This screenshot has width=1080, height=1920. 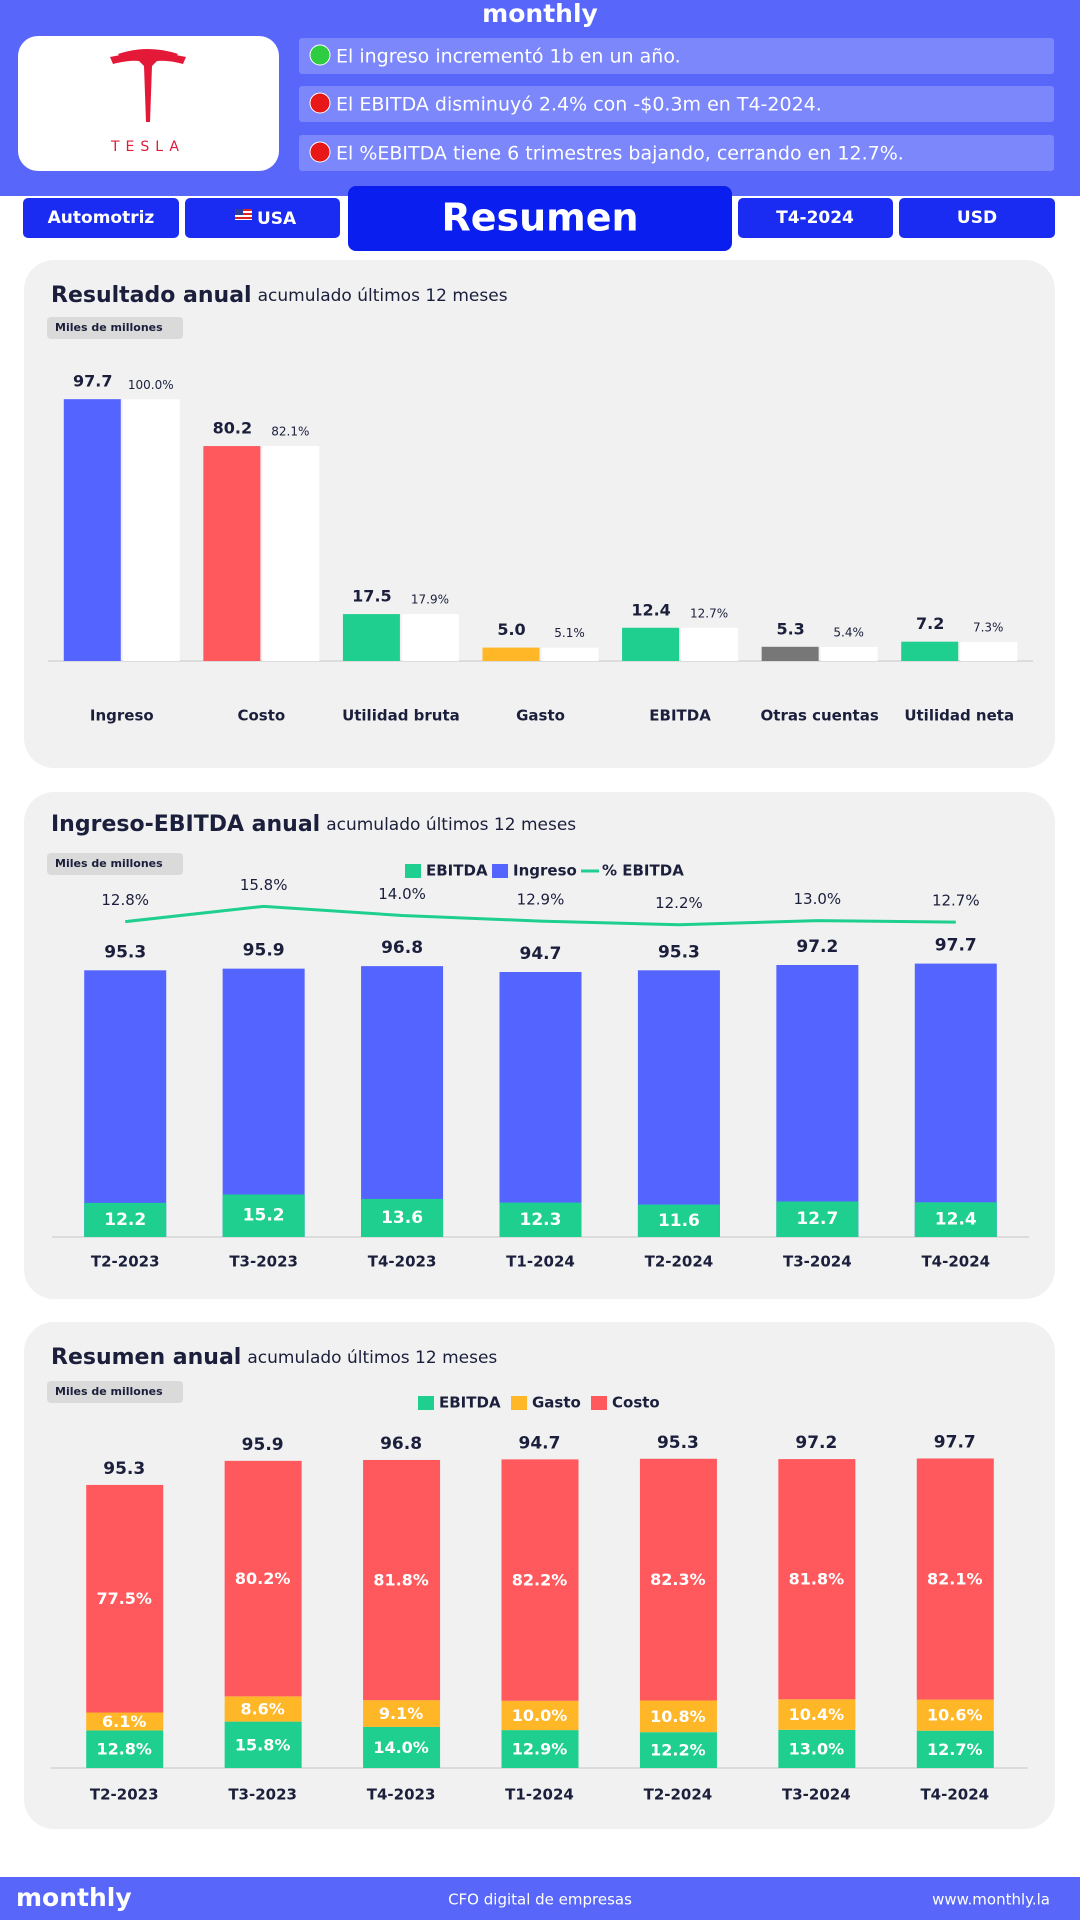 I want to click on segment-label: 77.5%, so click(x=124, y=1598).